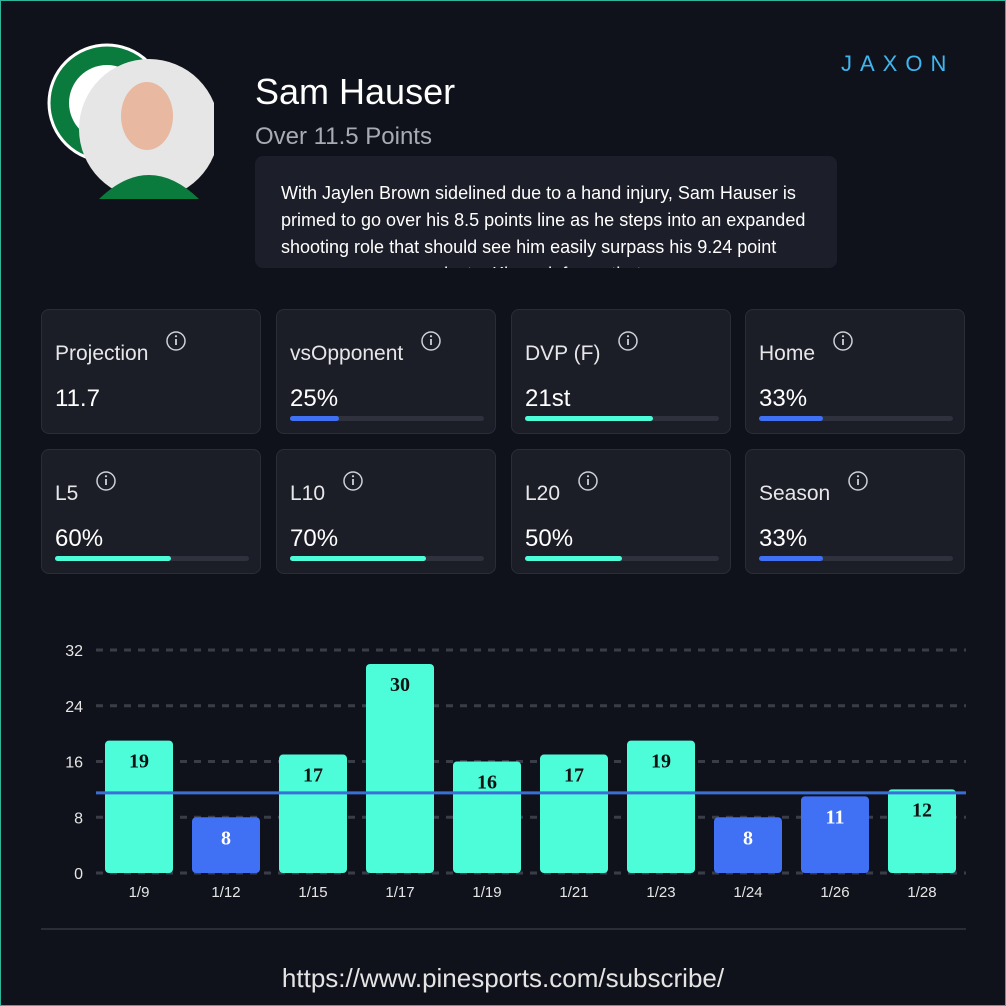 This screenshot has width=1006, height=1006. I want to click on stat-card: vsOpponent 25%, so click(386, 371).